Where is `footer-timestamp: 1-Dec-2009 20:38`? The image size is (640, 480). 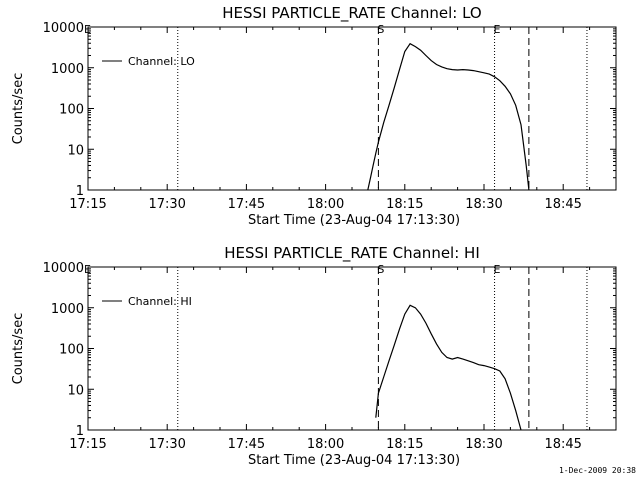 footer-timestamp: 1-Dec-2009 20:38 is located at coordinates (597, 470).